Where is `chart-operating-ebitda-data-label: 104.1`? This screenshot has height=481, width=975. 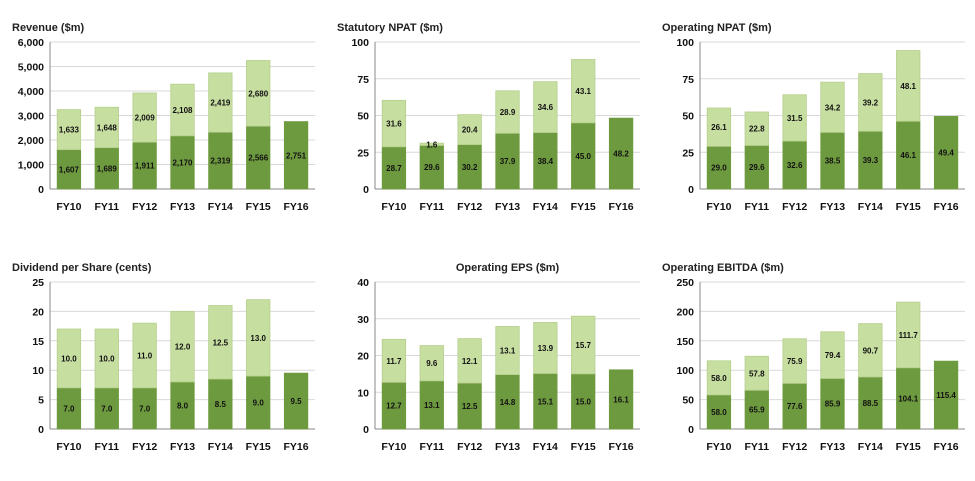
chart-operating-ebitda-data-label: 104.1 is located at coordinates (908, 398).